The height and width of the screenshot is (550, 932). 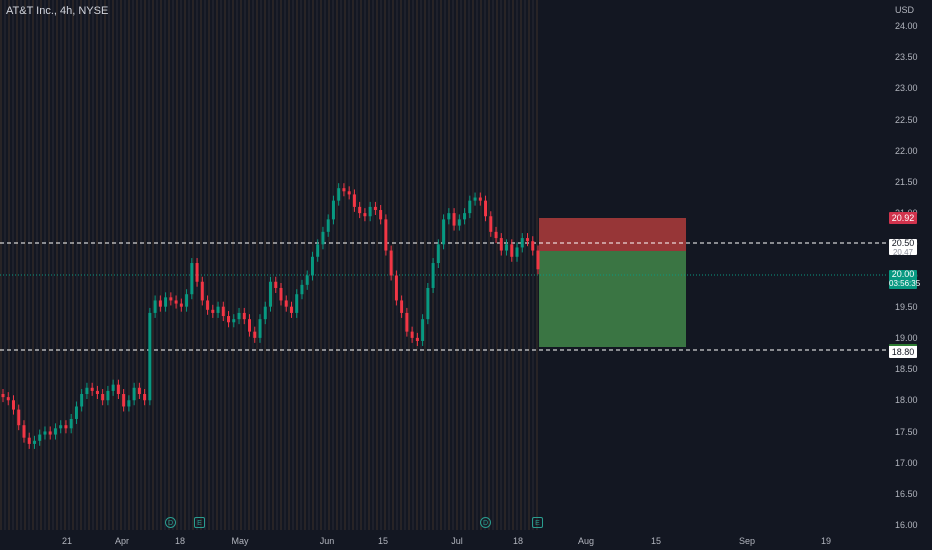 I want to click on short-position-loss-zone, so click(x=612, y=234).